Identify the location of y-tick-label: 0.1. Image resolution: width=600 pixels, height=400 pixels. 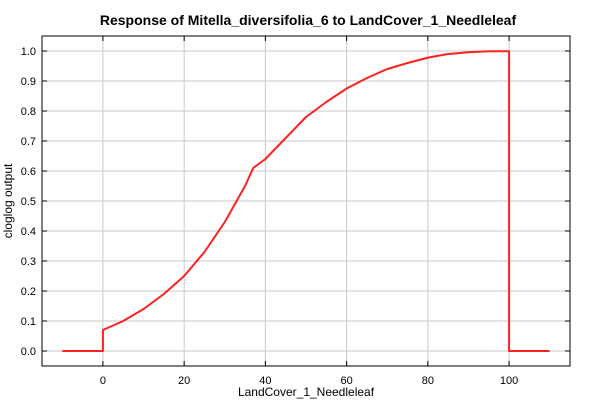
(28, 322).